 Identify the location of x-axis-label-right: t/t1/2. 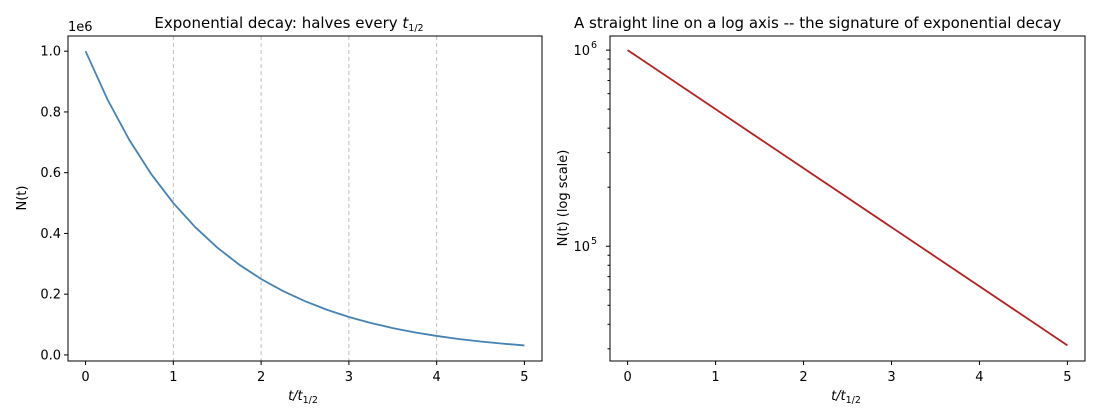
(846, 397).